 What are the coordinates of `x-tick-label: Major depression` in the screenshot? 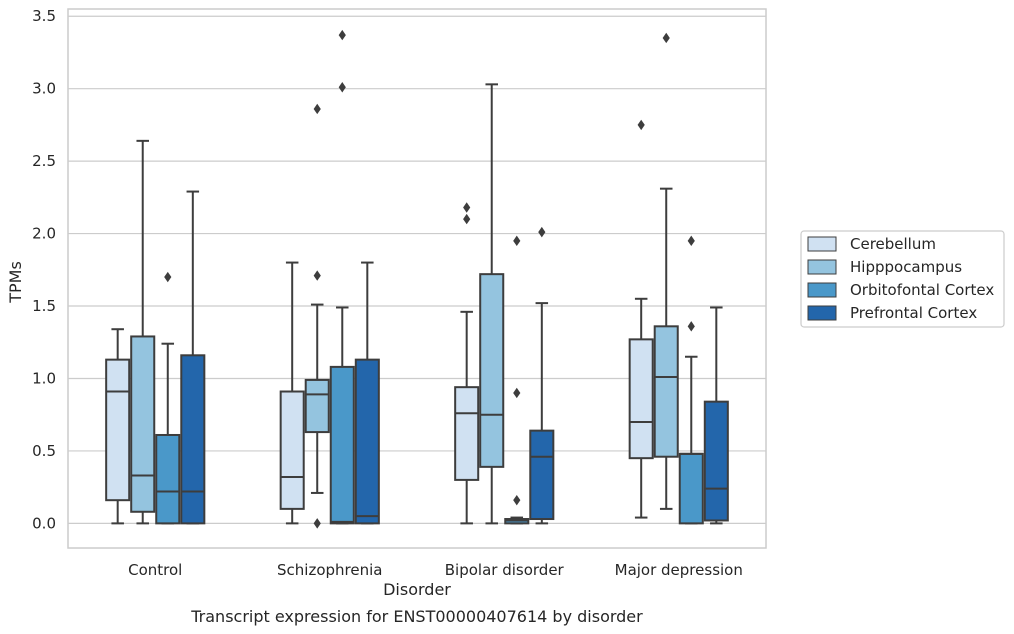 It's located at (679, 570).